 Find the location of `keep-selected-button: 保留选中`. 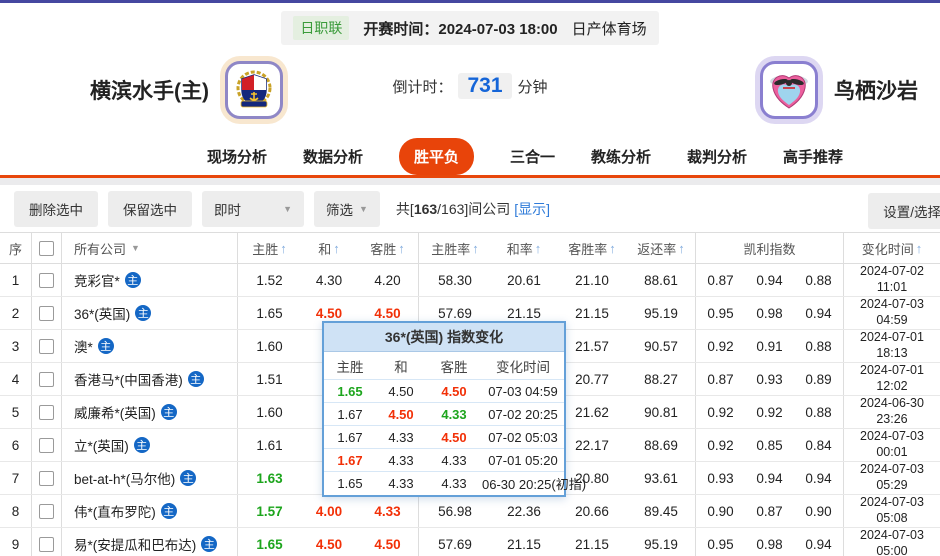

keep-selected-button: 保留选中 is located at coordinates (150, 208).